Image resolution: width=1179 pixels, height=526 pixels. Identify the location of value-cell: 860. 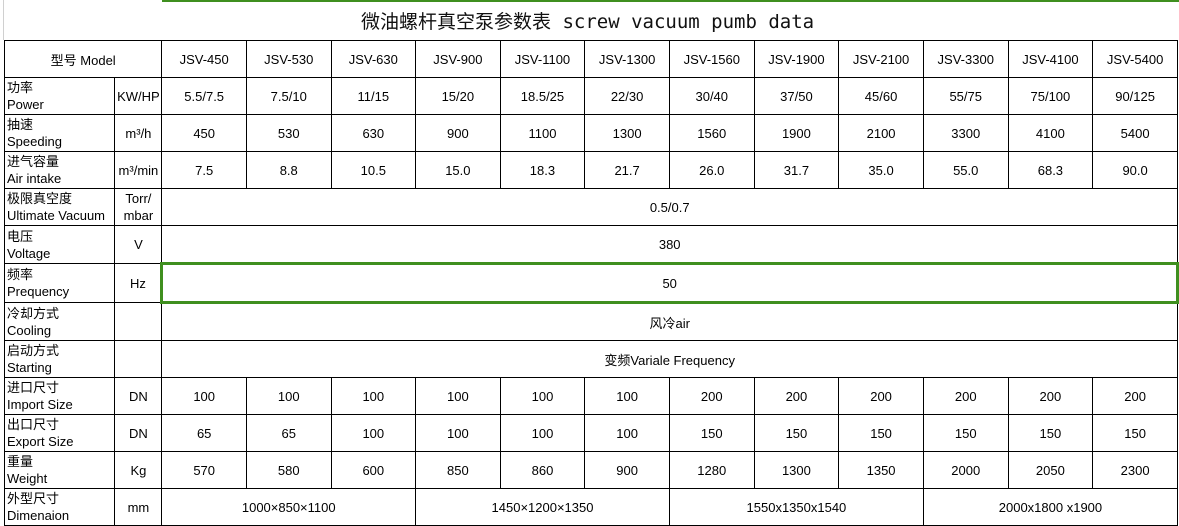
(542, 470).